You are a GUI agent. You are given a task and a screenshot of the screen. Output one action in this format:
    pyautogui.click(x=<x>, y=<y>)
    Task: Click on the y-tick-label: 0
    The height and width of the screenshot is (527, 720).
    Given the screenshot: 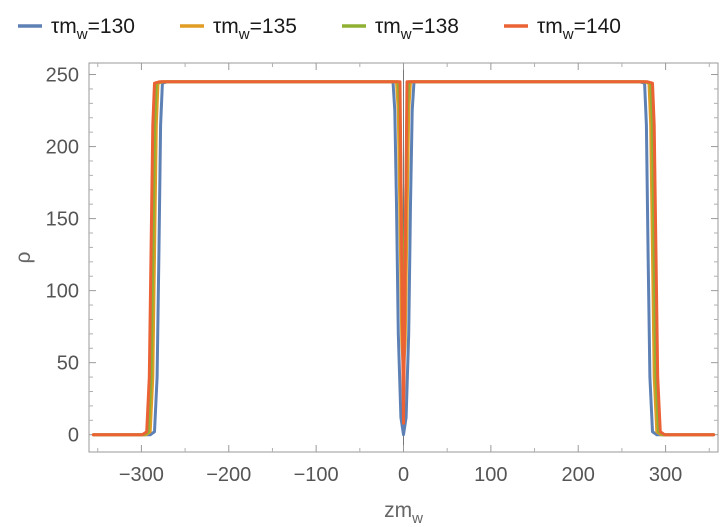 What is the action you would take?
    pyautogui.click(x=73, y=436)
    